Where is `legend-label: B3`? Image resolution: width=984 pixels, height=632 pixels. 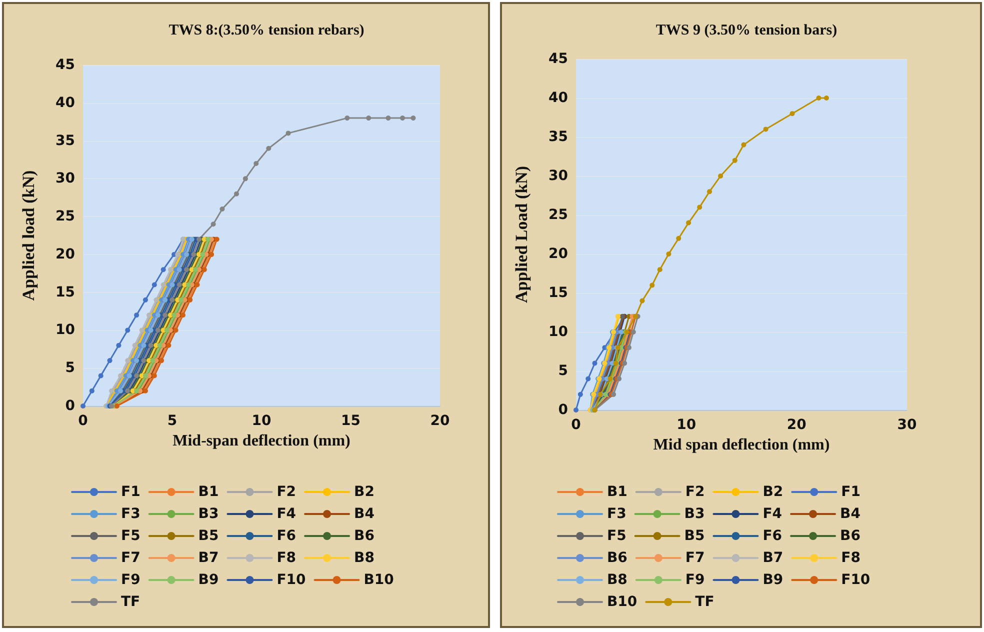
legend-label: B3 is located at coordinates (694, 514).